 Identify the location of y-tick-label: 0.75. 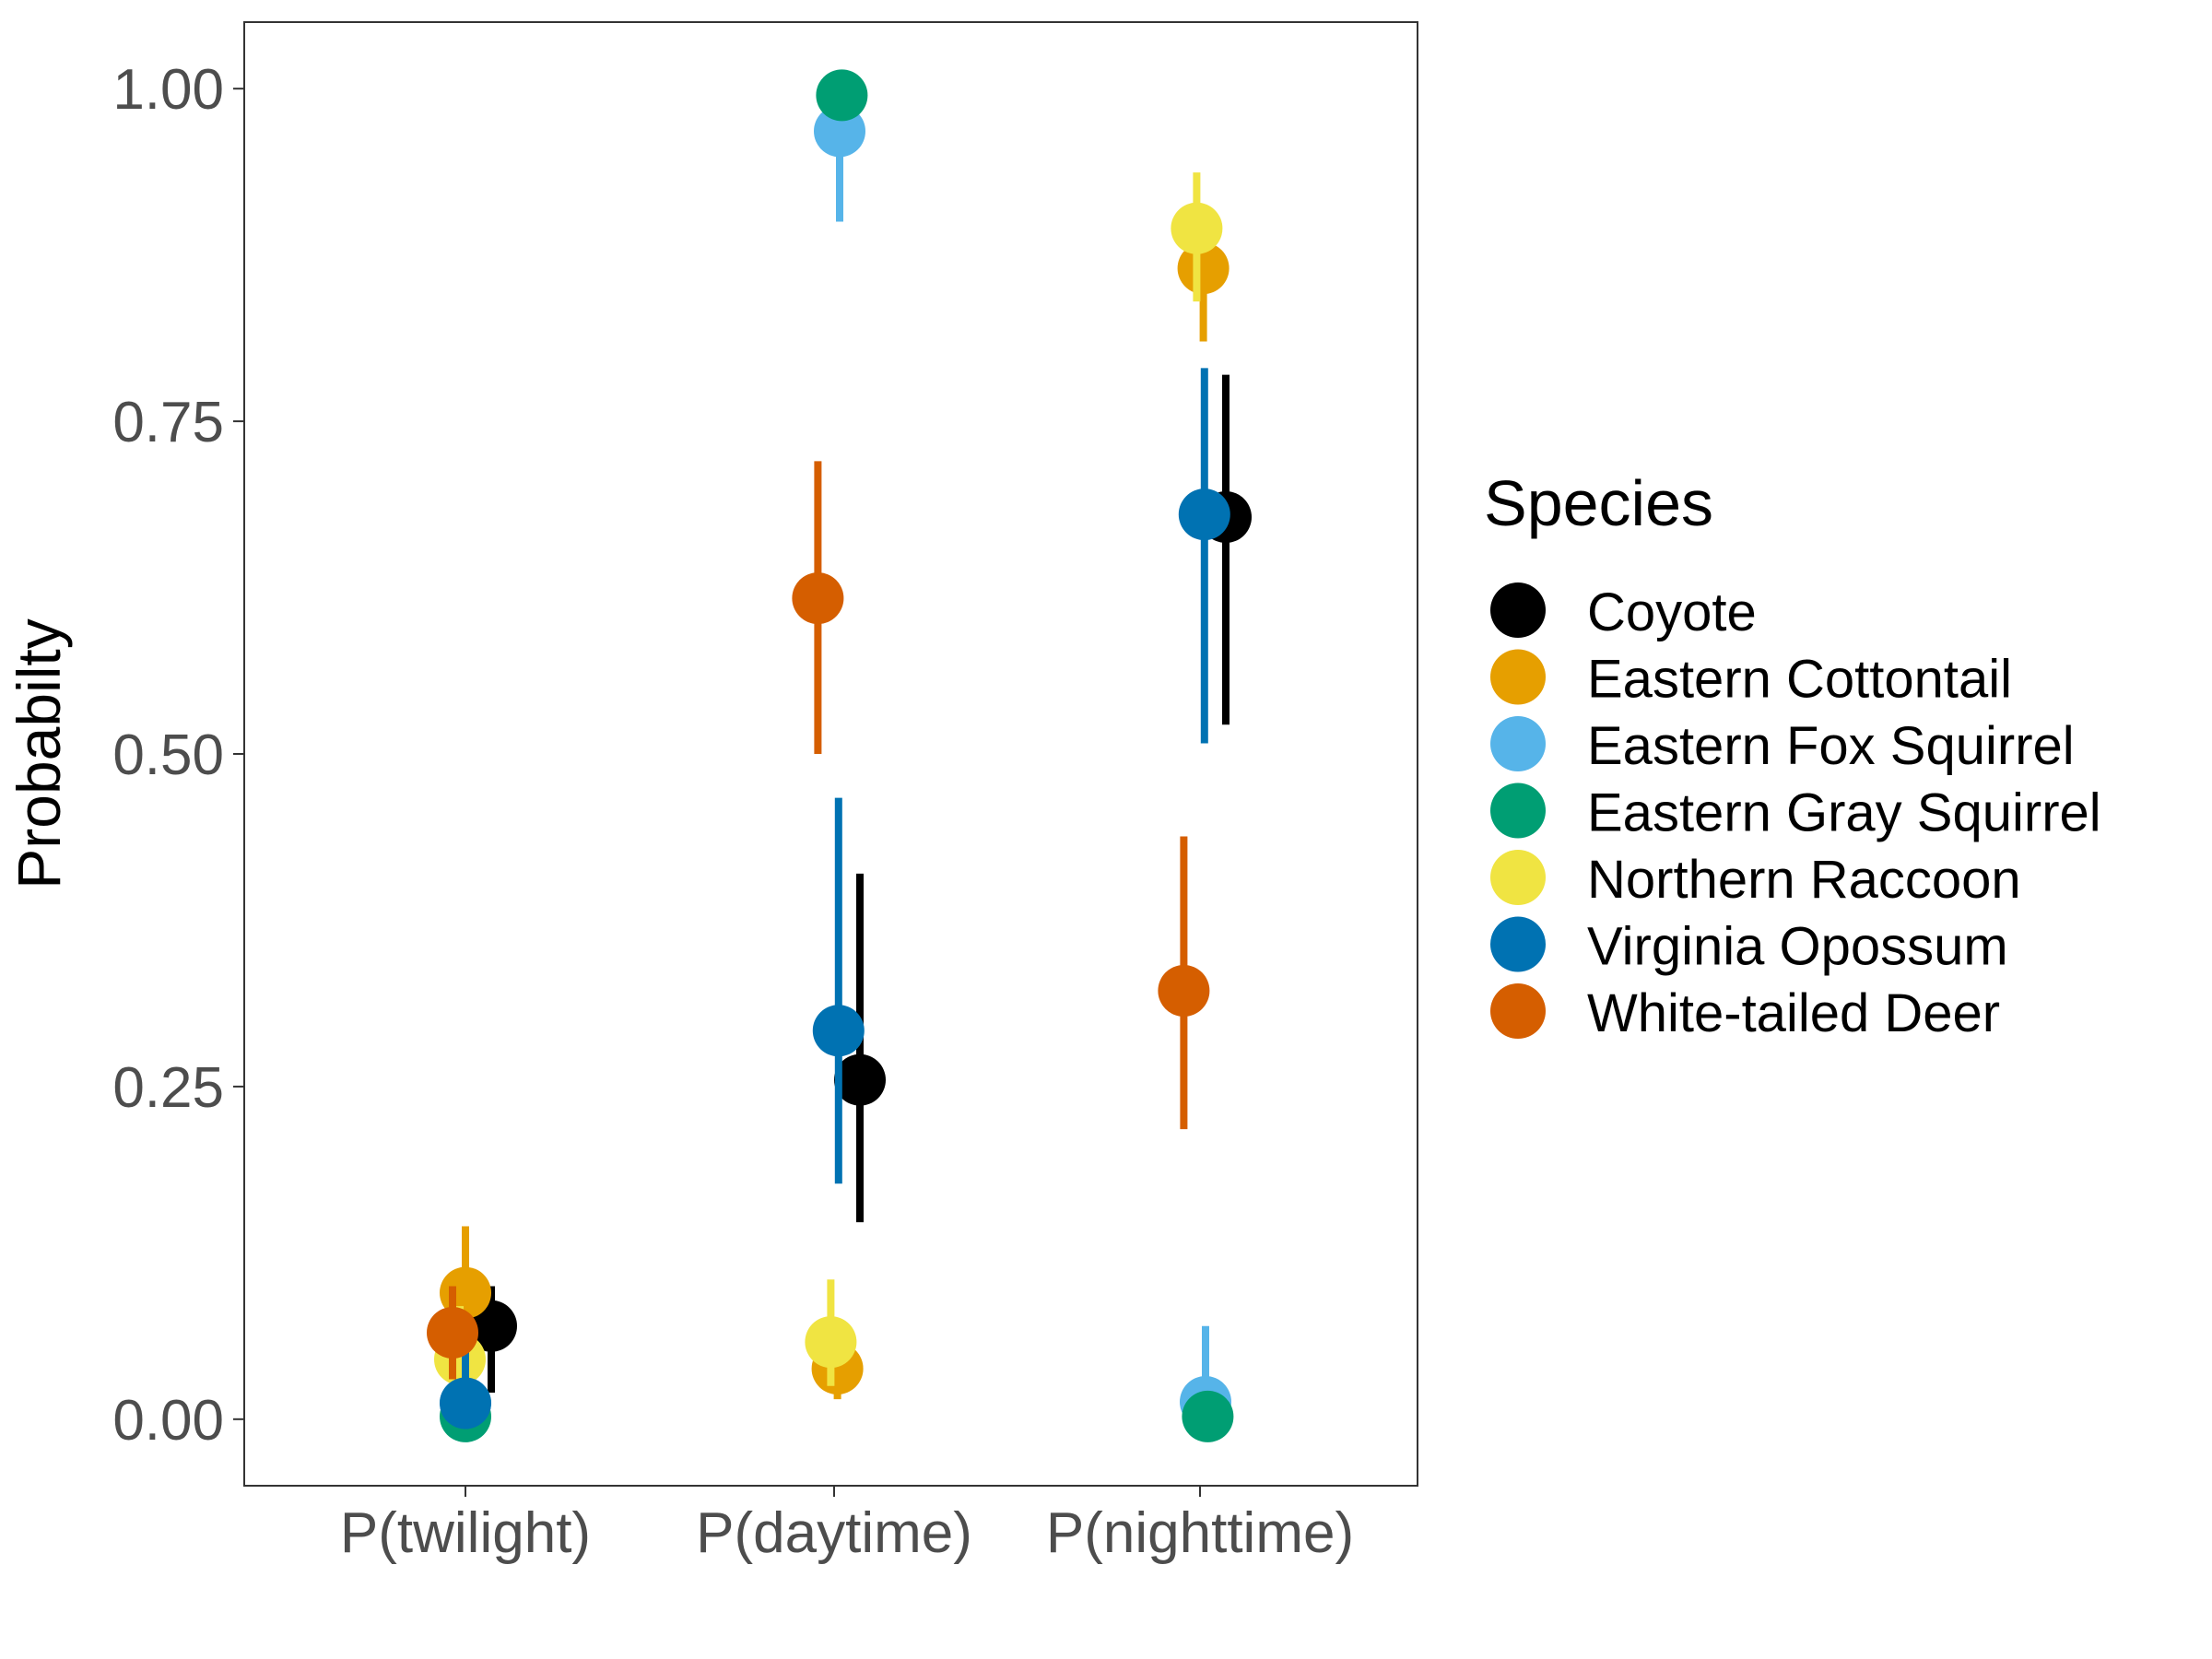
(168, 422).